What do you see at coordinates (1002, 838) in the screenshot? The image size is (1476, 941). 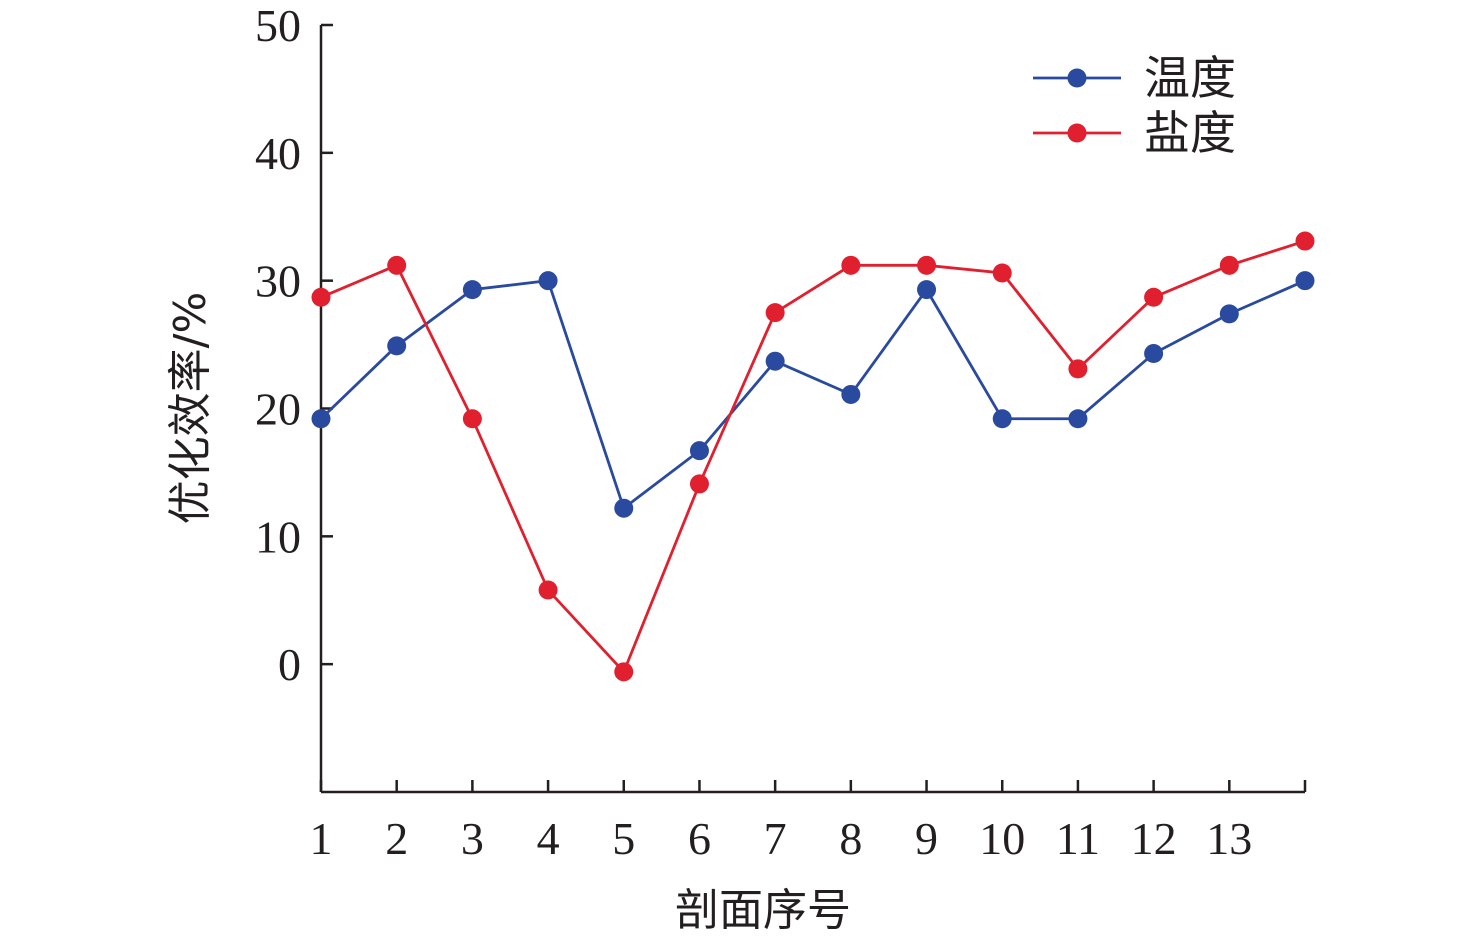 I see `x-tick-label: 10` at bounding box center [1002, 838].